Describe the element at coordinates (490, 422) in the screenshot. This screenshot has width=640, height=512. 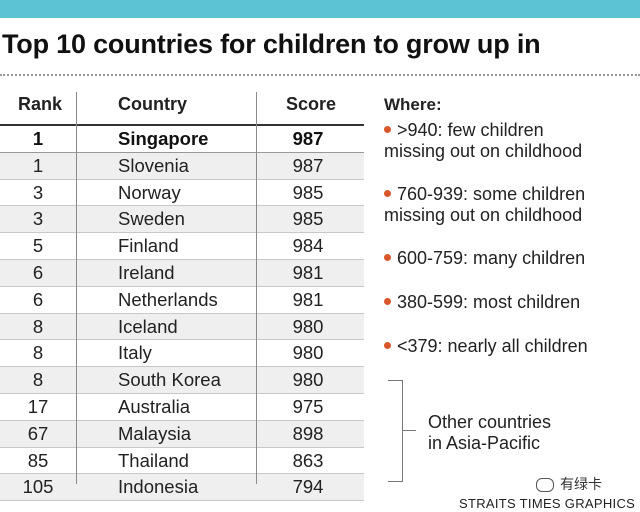
I see `other-countries-line1: Other countries` at that location.